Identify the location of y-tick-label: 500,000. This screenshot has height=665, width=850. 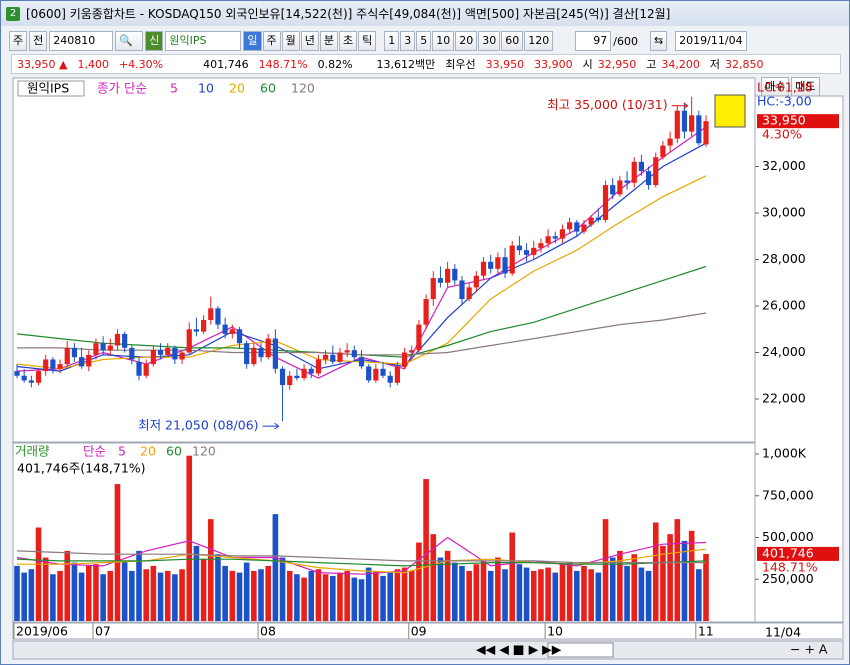
(788, 536).